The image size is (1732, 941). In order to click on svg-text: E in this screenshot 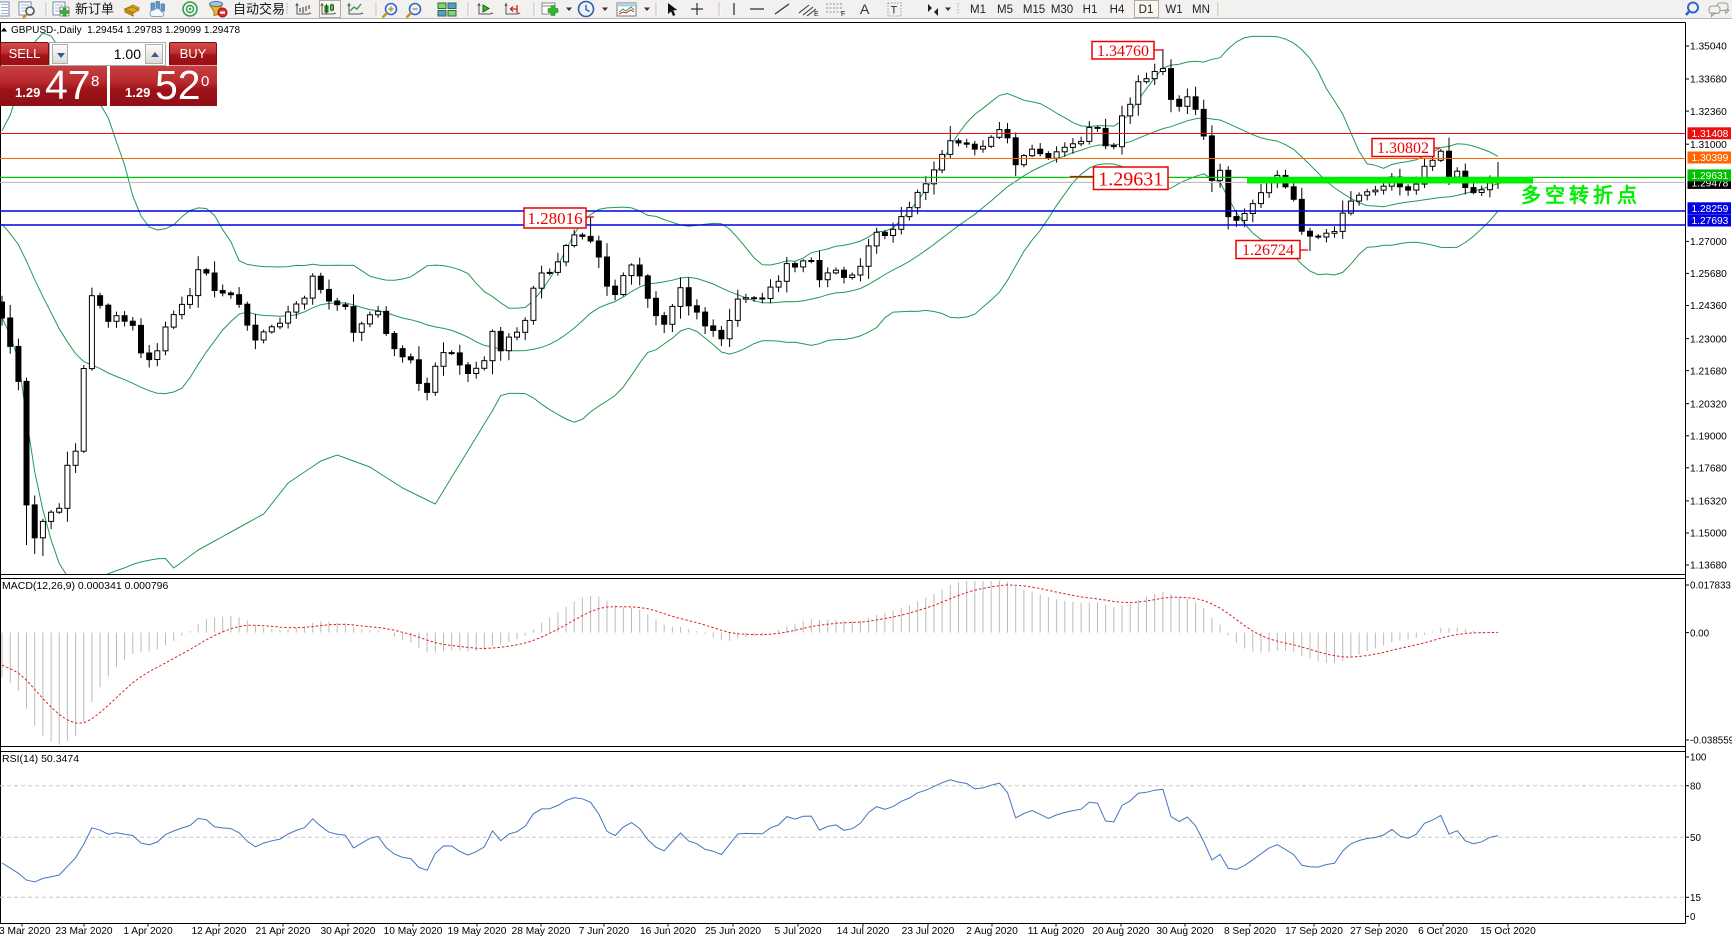, I will do `click(816, 14)`.